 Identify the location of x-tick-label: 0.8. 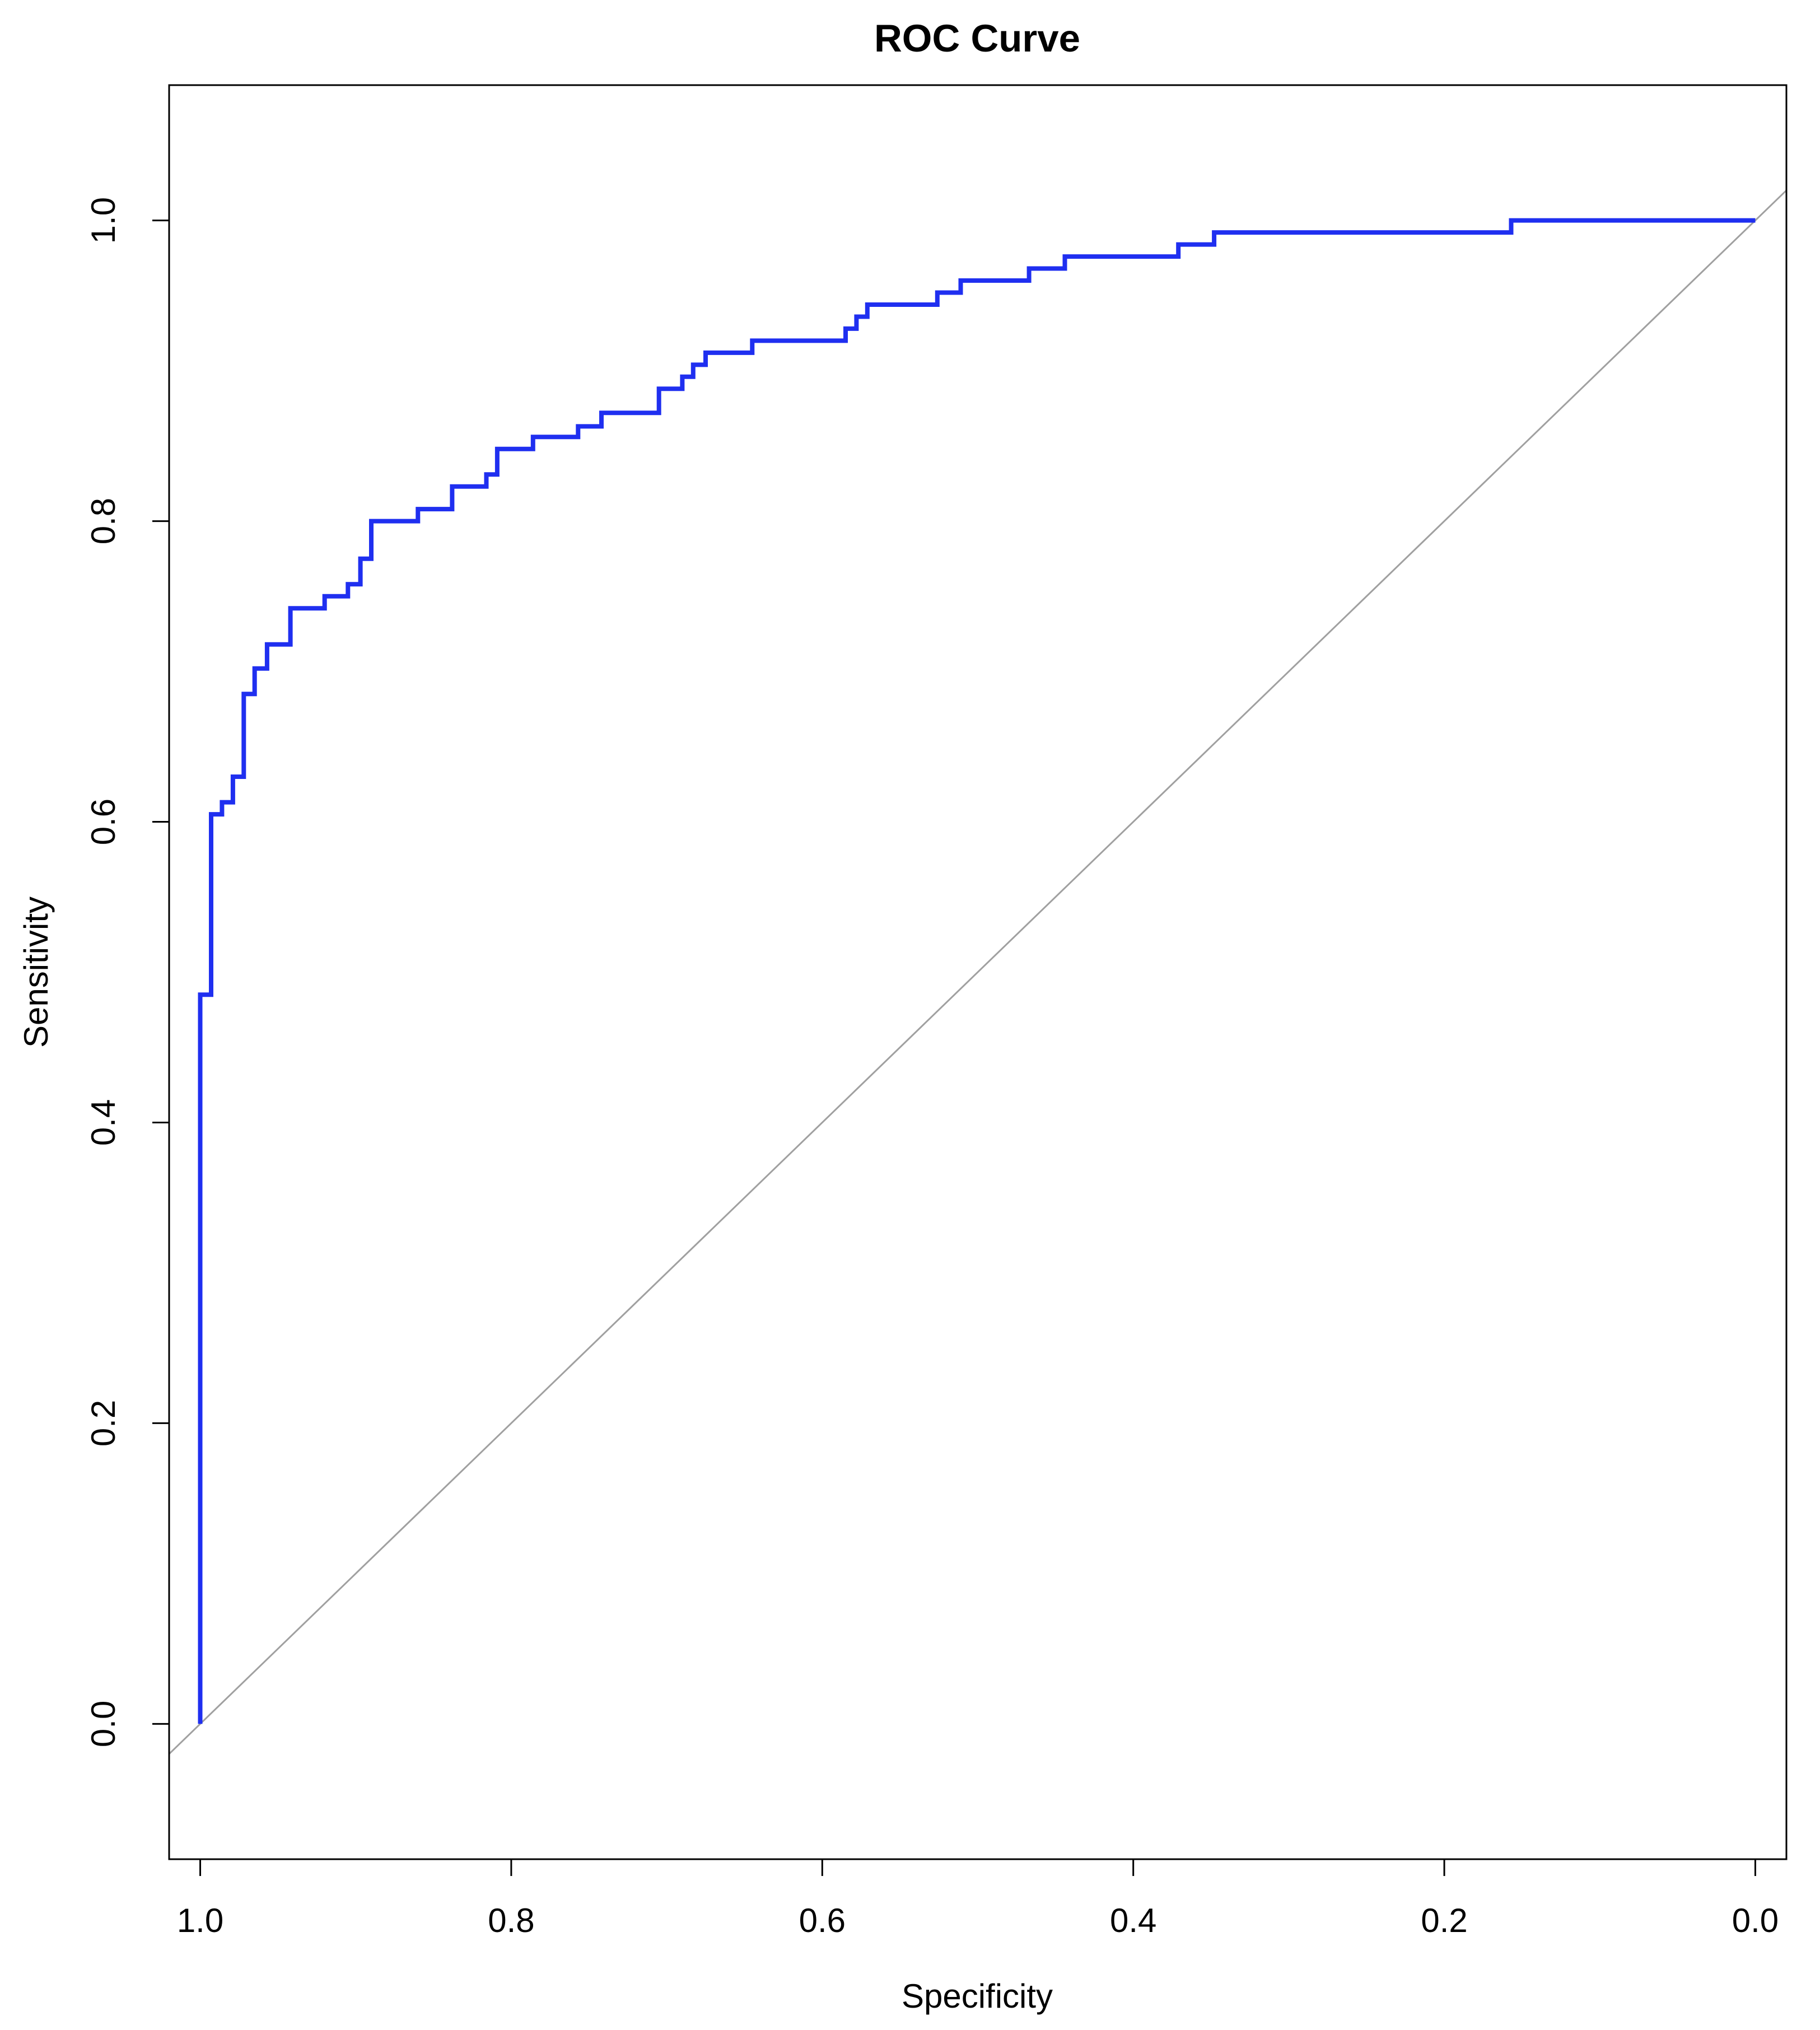
(511, 1921).